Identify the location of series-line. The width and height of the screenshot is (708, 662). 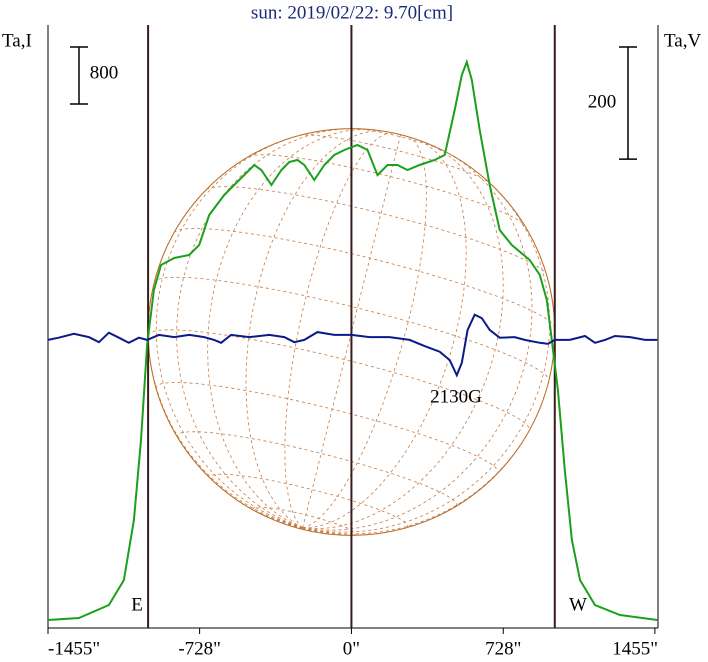
(352, 345).